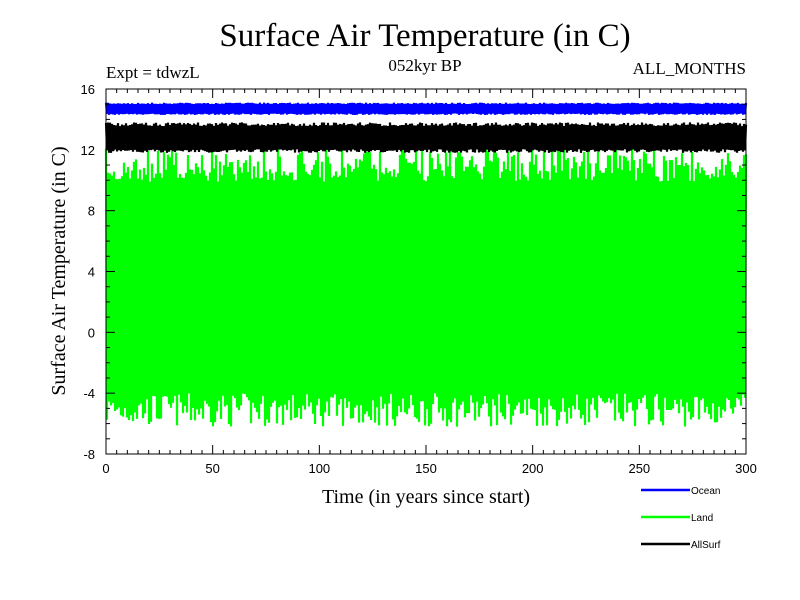  What do you see at coordinates (91, 332) in the screenshot?
I see `y-tick-label: 0` at bounding box center [91, 332].